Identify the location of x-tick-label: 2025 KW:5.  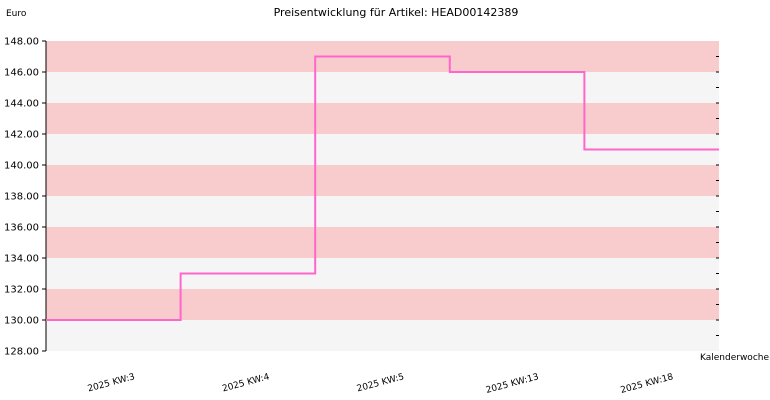
(380, 383).